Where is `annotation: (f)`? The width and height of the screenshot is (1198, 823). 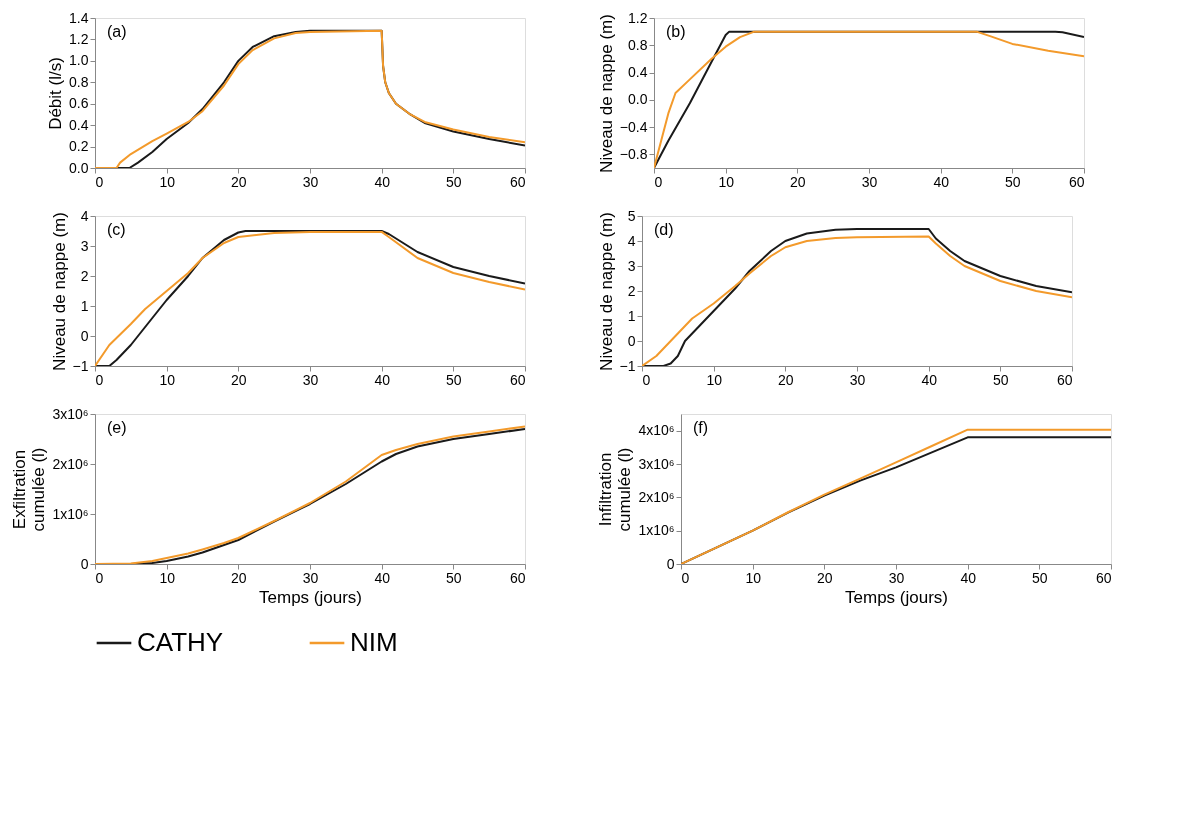 annotation: (f) is located at coordinates (701, 427).